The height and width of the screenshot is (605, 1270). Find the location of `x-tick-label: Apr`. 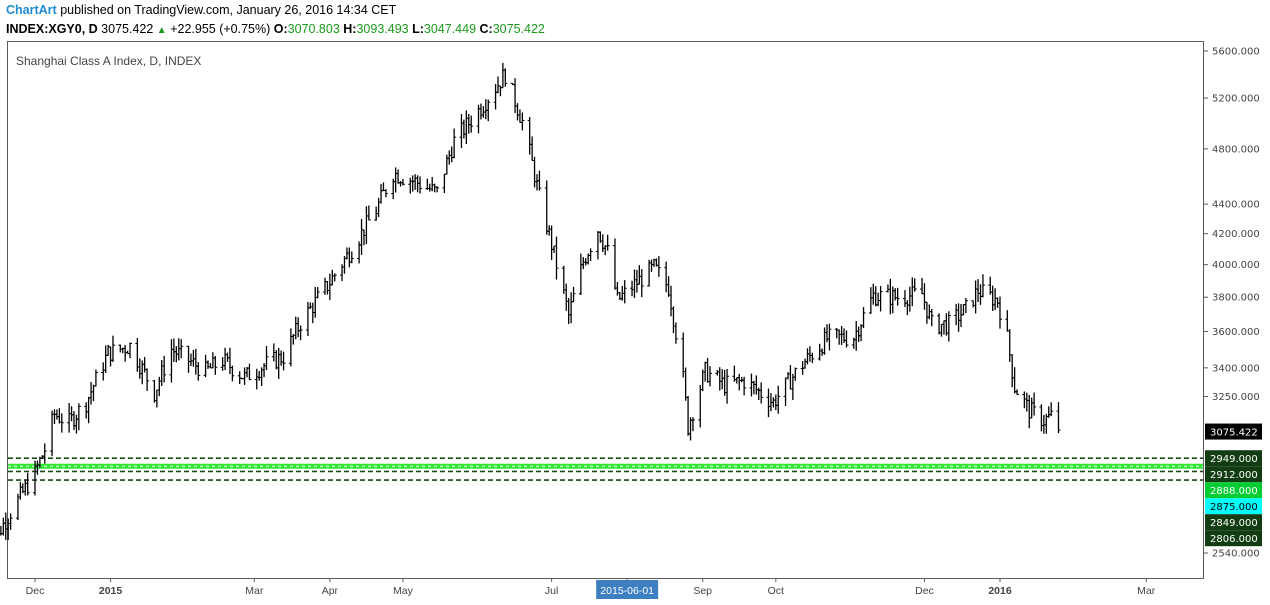

x-tick-label: Apr is located at coordinates (330, 591).